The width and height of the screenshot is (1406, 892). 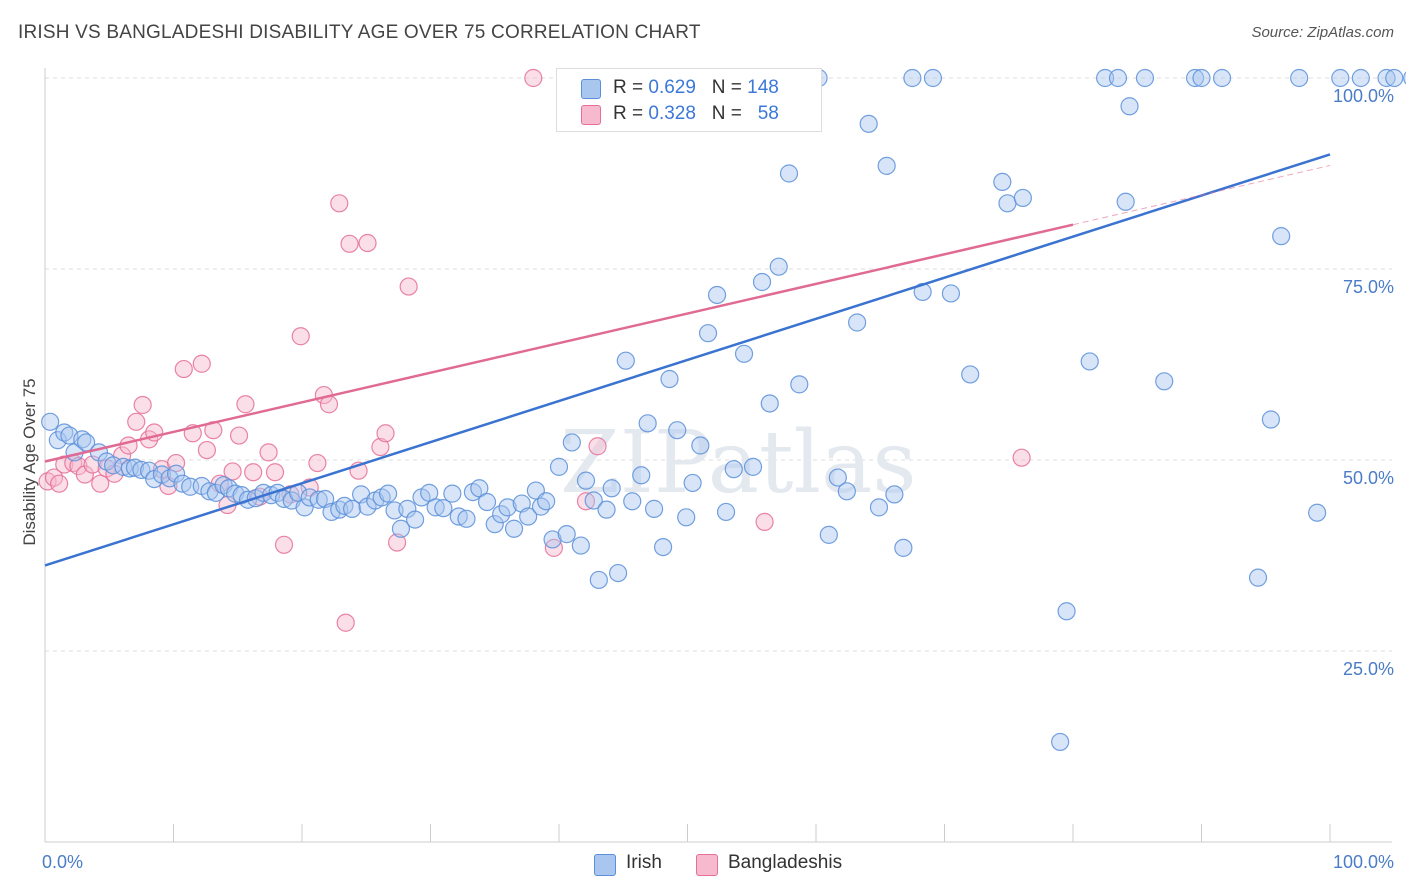 I want to click on irish-legend-label: Irish, so click(x=644, y=862).